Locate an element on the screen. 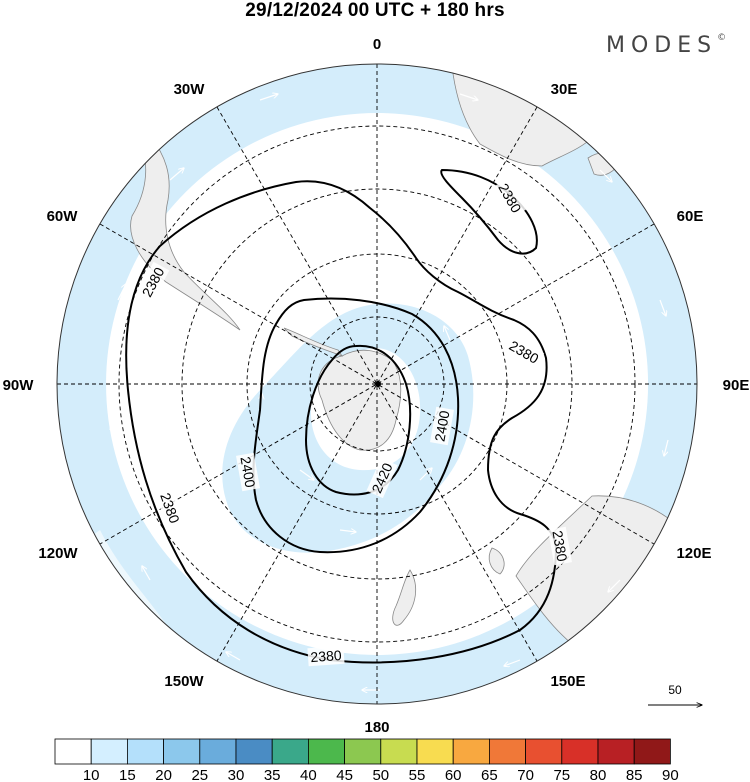 The image size is (750, 782). colorbar-label: 85 is located at coordinates (634, 774).